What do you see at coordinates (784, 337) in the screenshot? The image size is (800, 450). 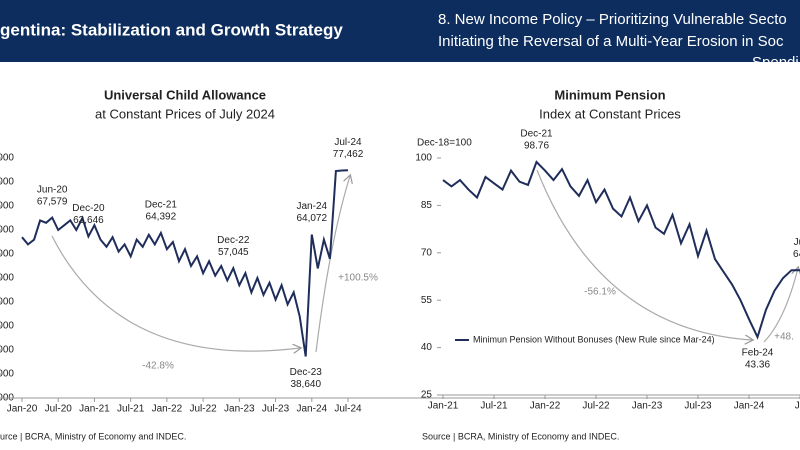 I see `change-annotation: +48.` at bounding box center [784, 337].